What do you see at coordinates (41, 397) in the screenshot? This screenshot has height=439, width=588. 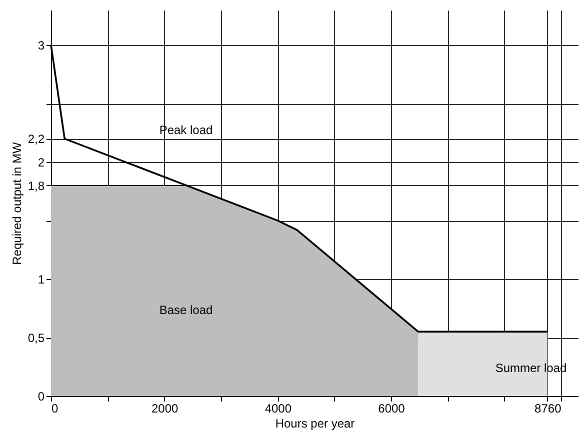 I see `y-tick-label: 0` at bounding box center [41, 397].